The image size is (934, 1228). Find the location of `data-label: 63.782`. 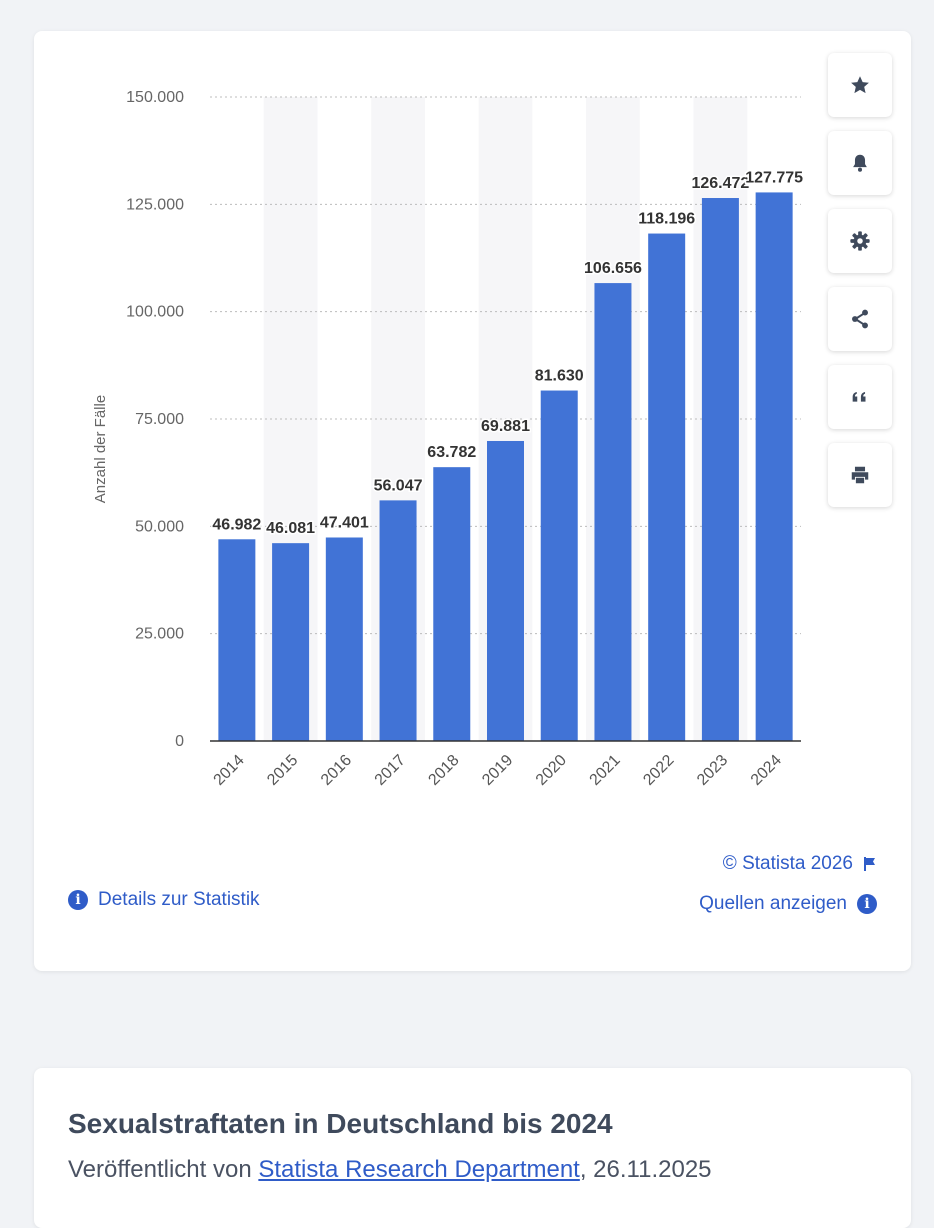

data-label: 63.782 is located at coordinates (451, 452).